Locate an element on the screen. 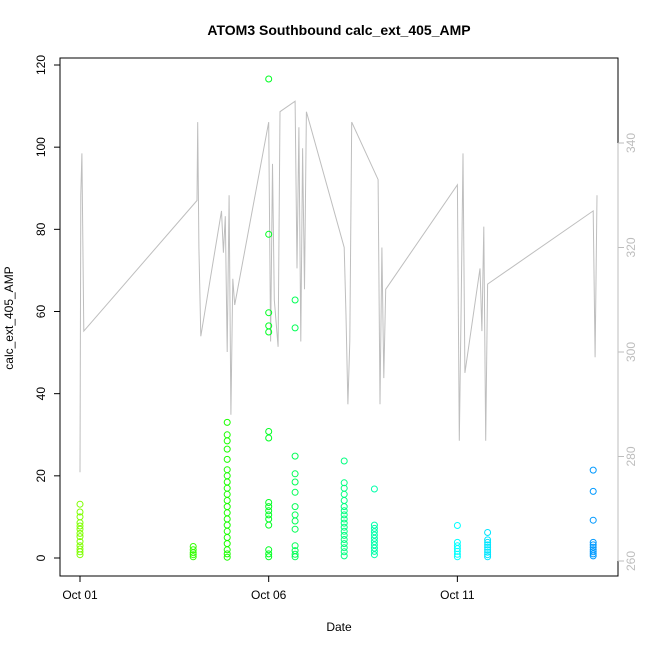 This screenshot has width=650, height=650. right-tick-label: 260 is located at coordinates (631, 561).